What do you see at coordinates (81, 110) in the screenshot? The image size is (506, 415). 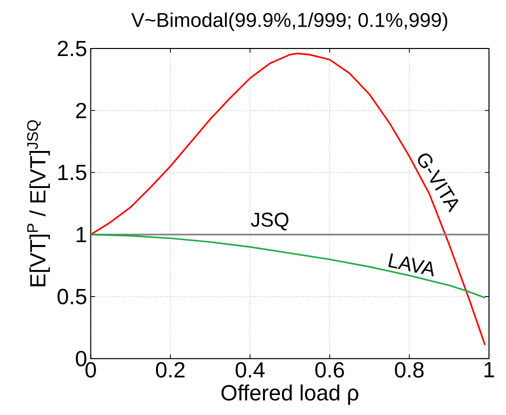 I see `y-tick-label: 2` at bounding box center [81, 110].